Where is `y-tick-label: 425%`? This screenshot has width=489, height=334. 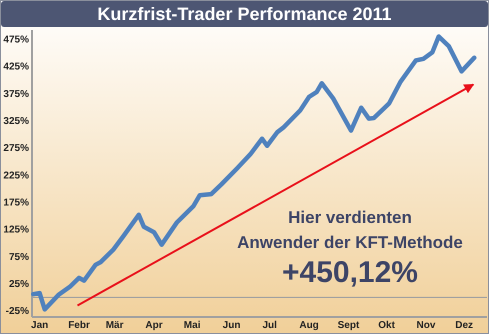
y-tick-label: 425% is located at coordinates (16, 67).